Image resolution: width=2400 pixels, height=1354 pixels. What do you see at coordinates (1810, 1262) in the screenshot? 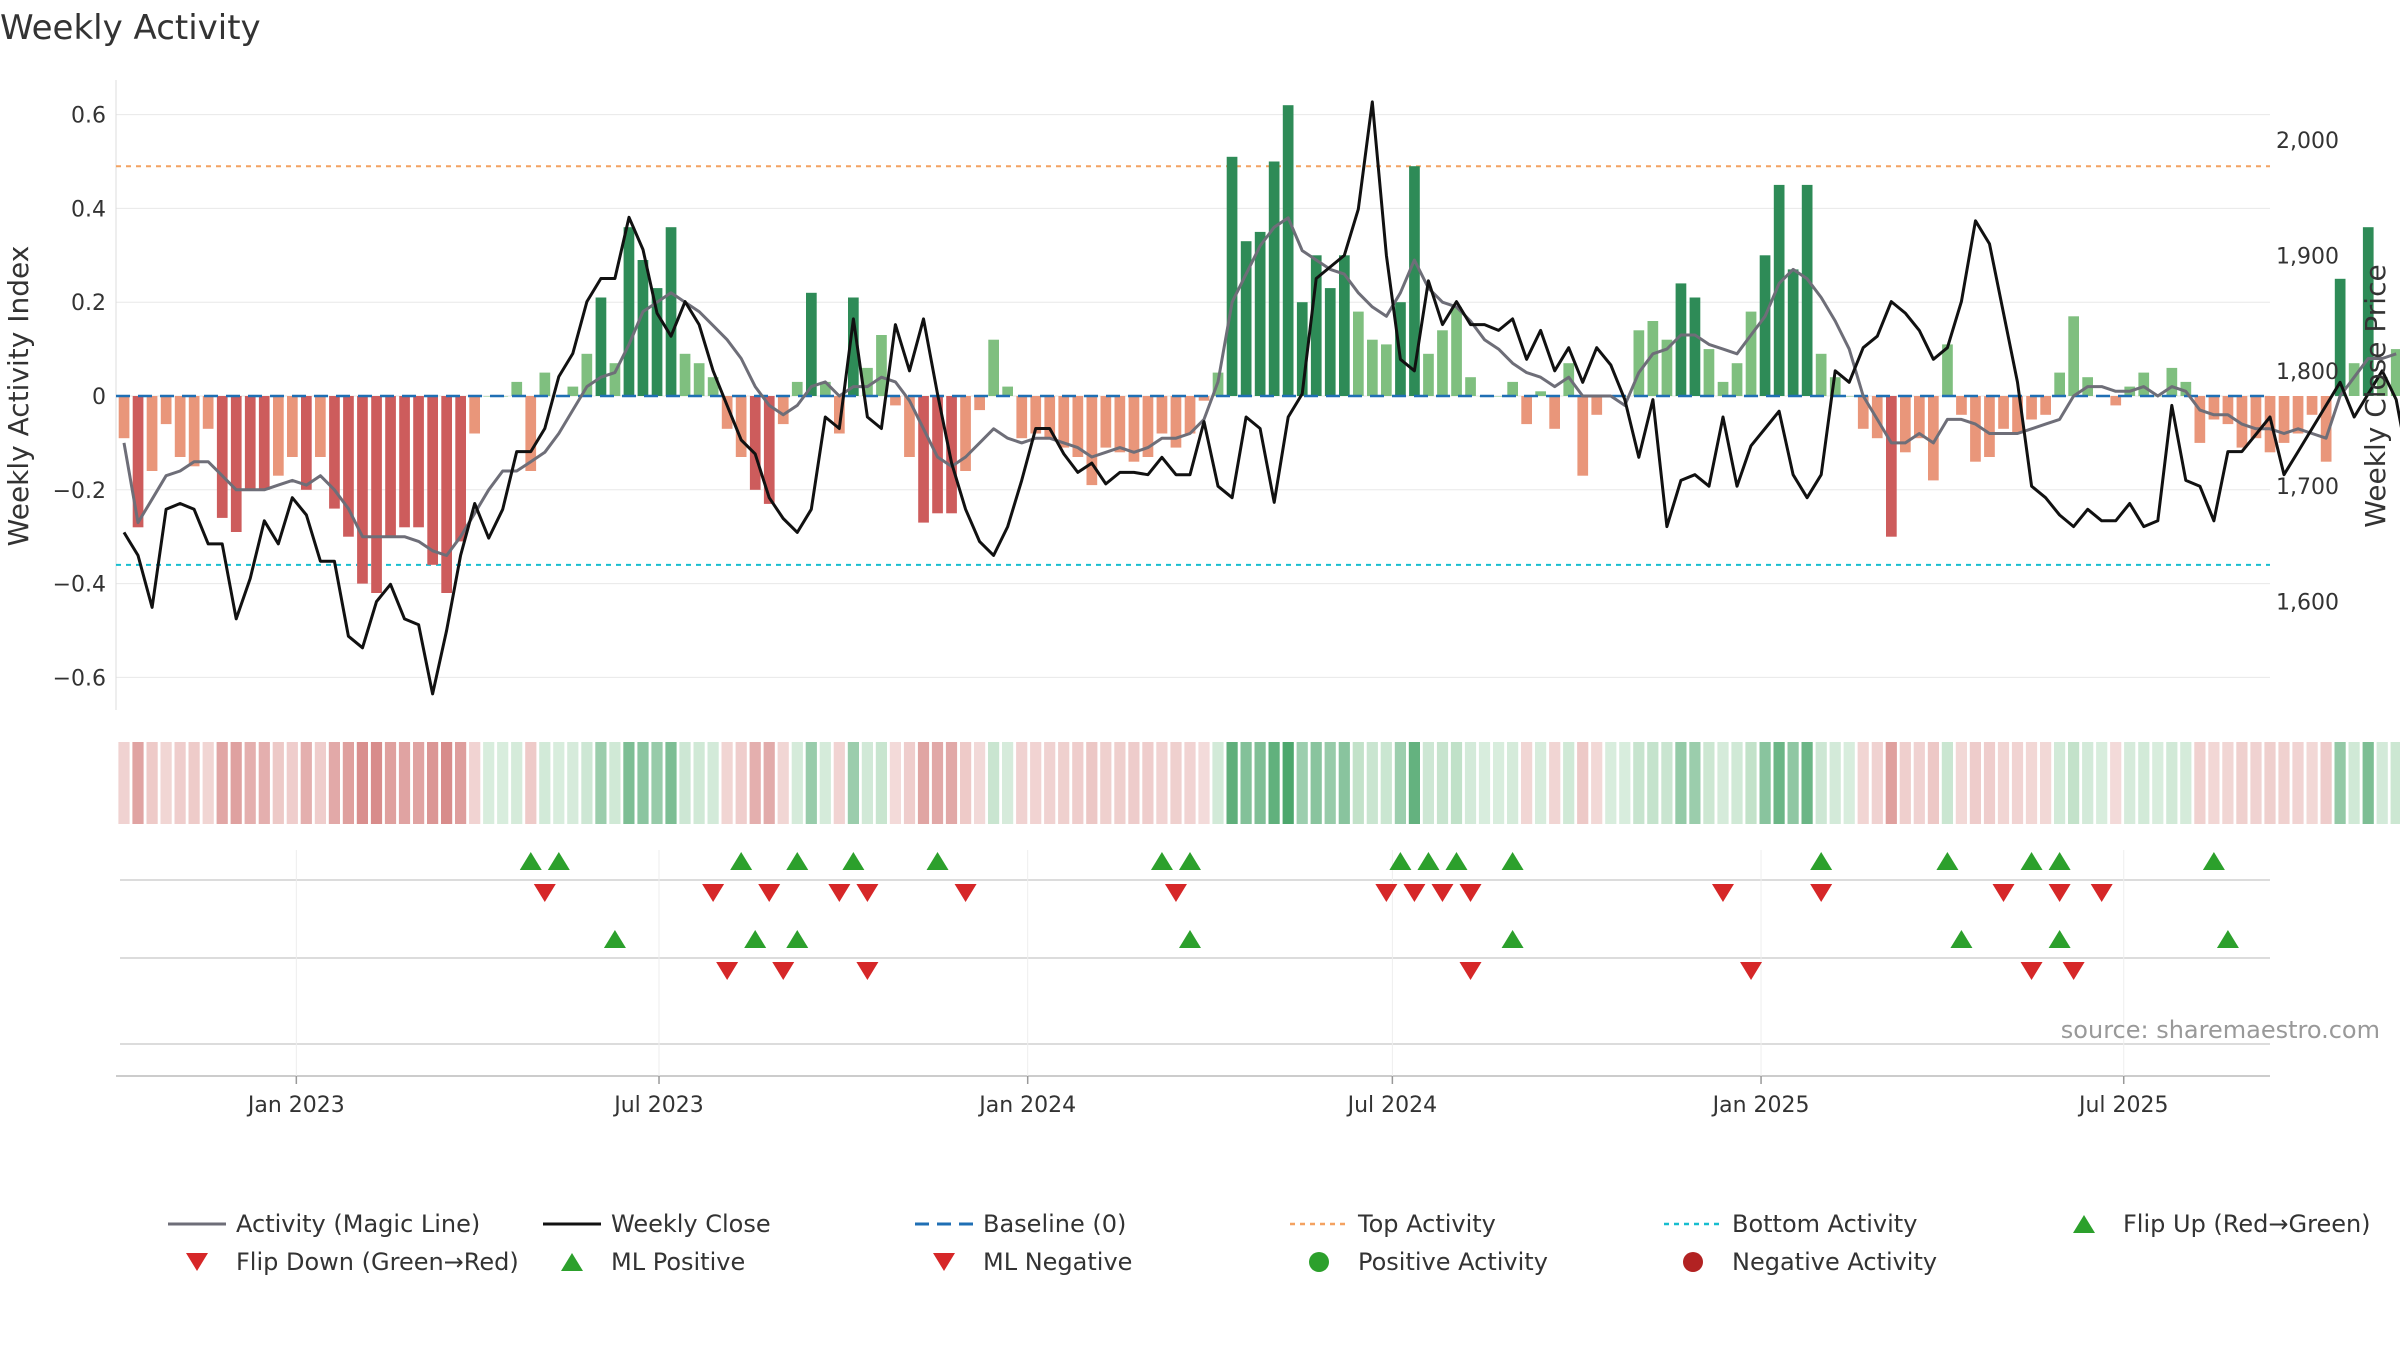
I see `legend-item: Negative Activity` at bounding box center [1810, 1262].